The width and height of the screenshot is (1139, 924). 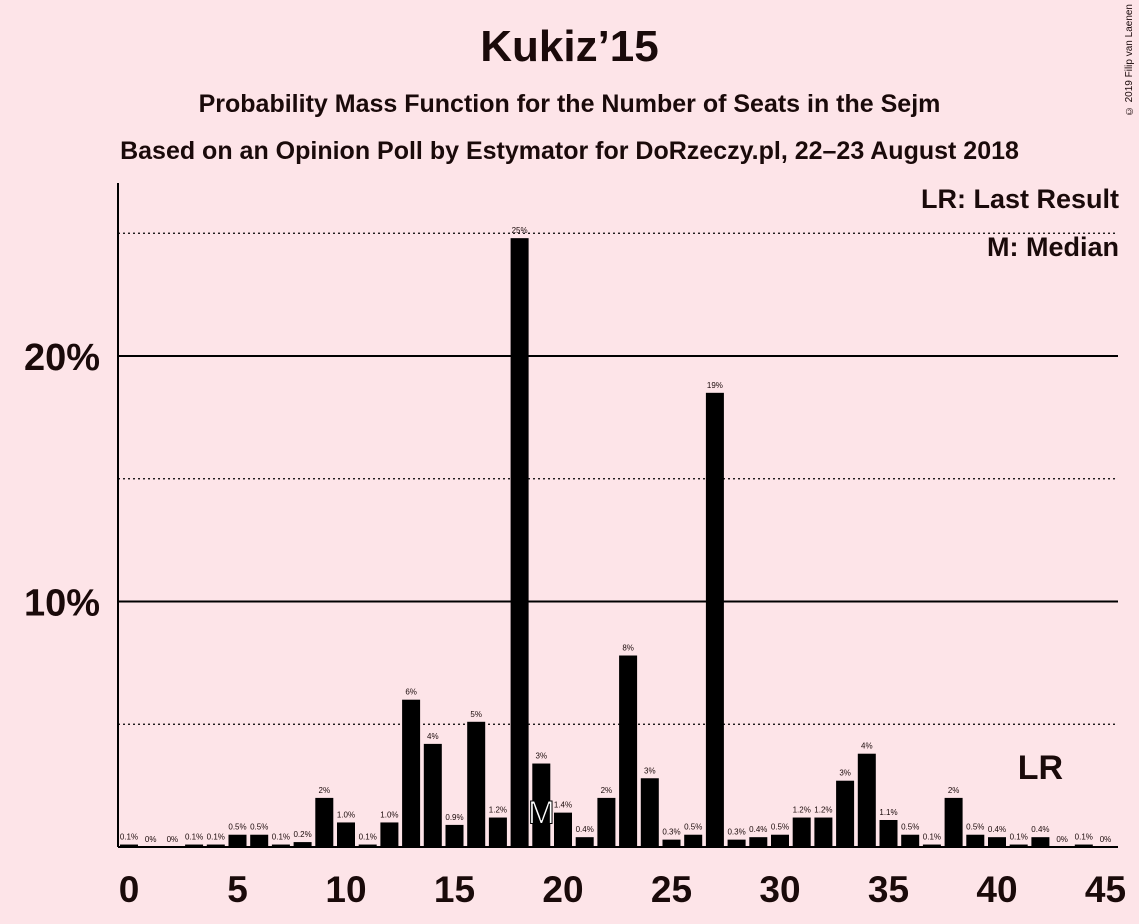 I want to click on data-label: 8%, so click(x=628, y=648).